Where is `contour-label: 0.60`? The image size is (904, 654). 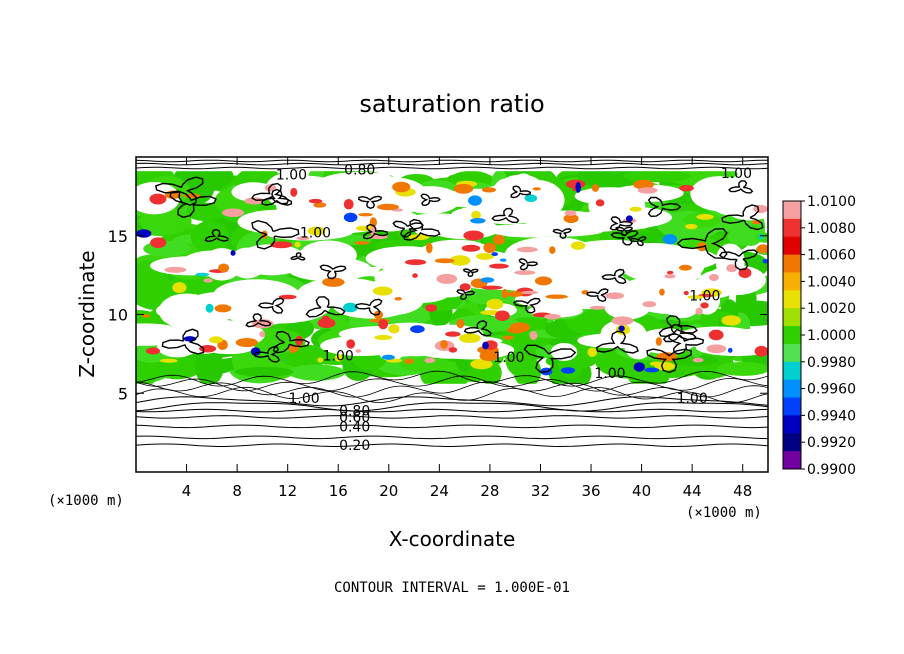 contour-label: 0.60 is located at coordinates (354, 418).